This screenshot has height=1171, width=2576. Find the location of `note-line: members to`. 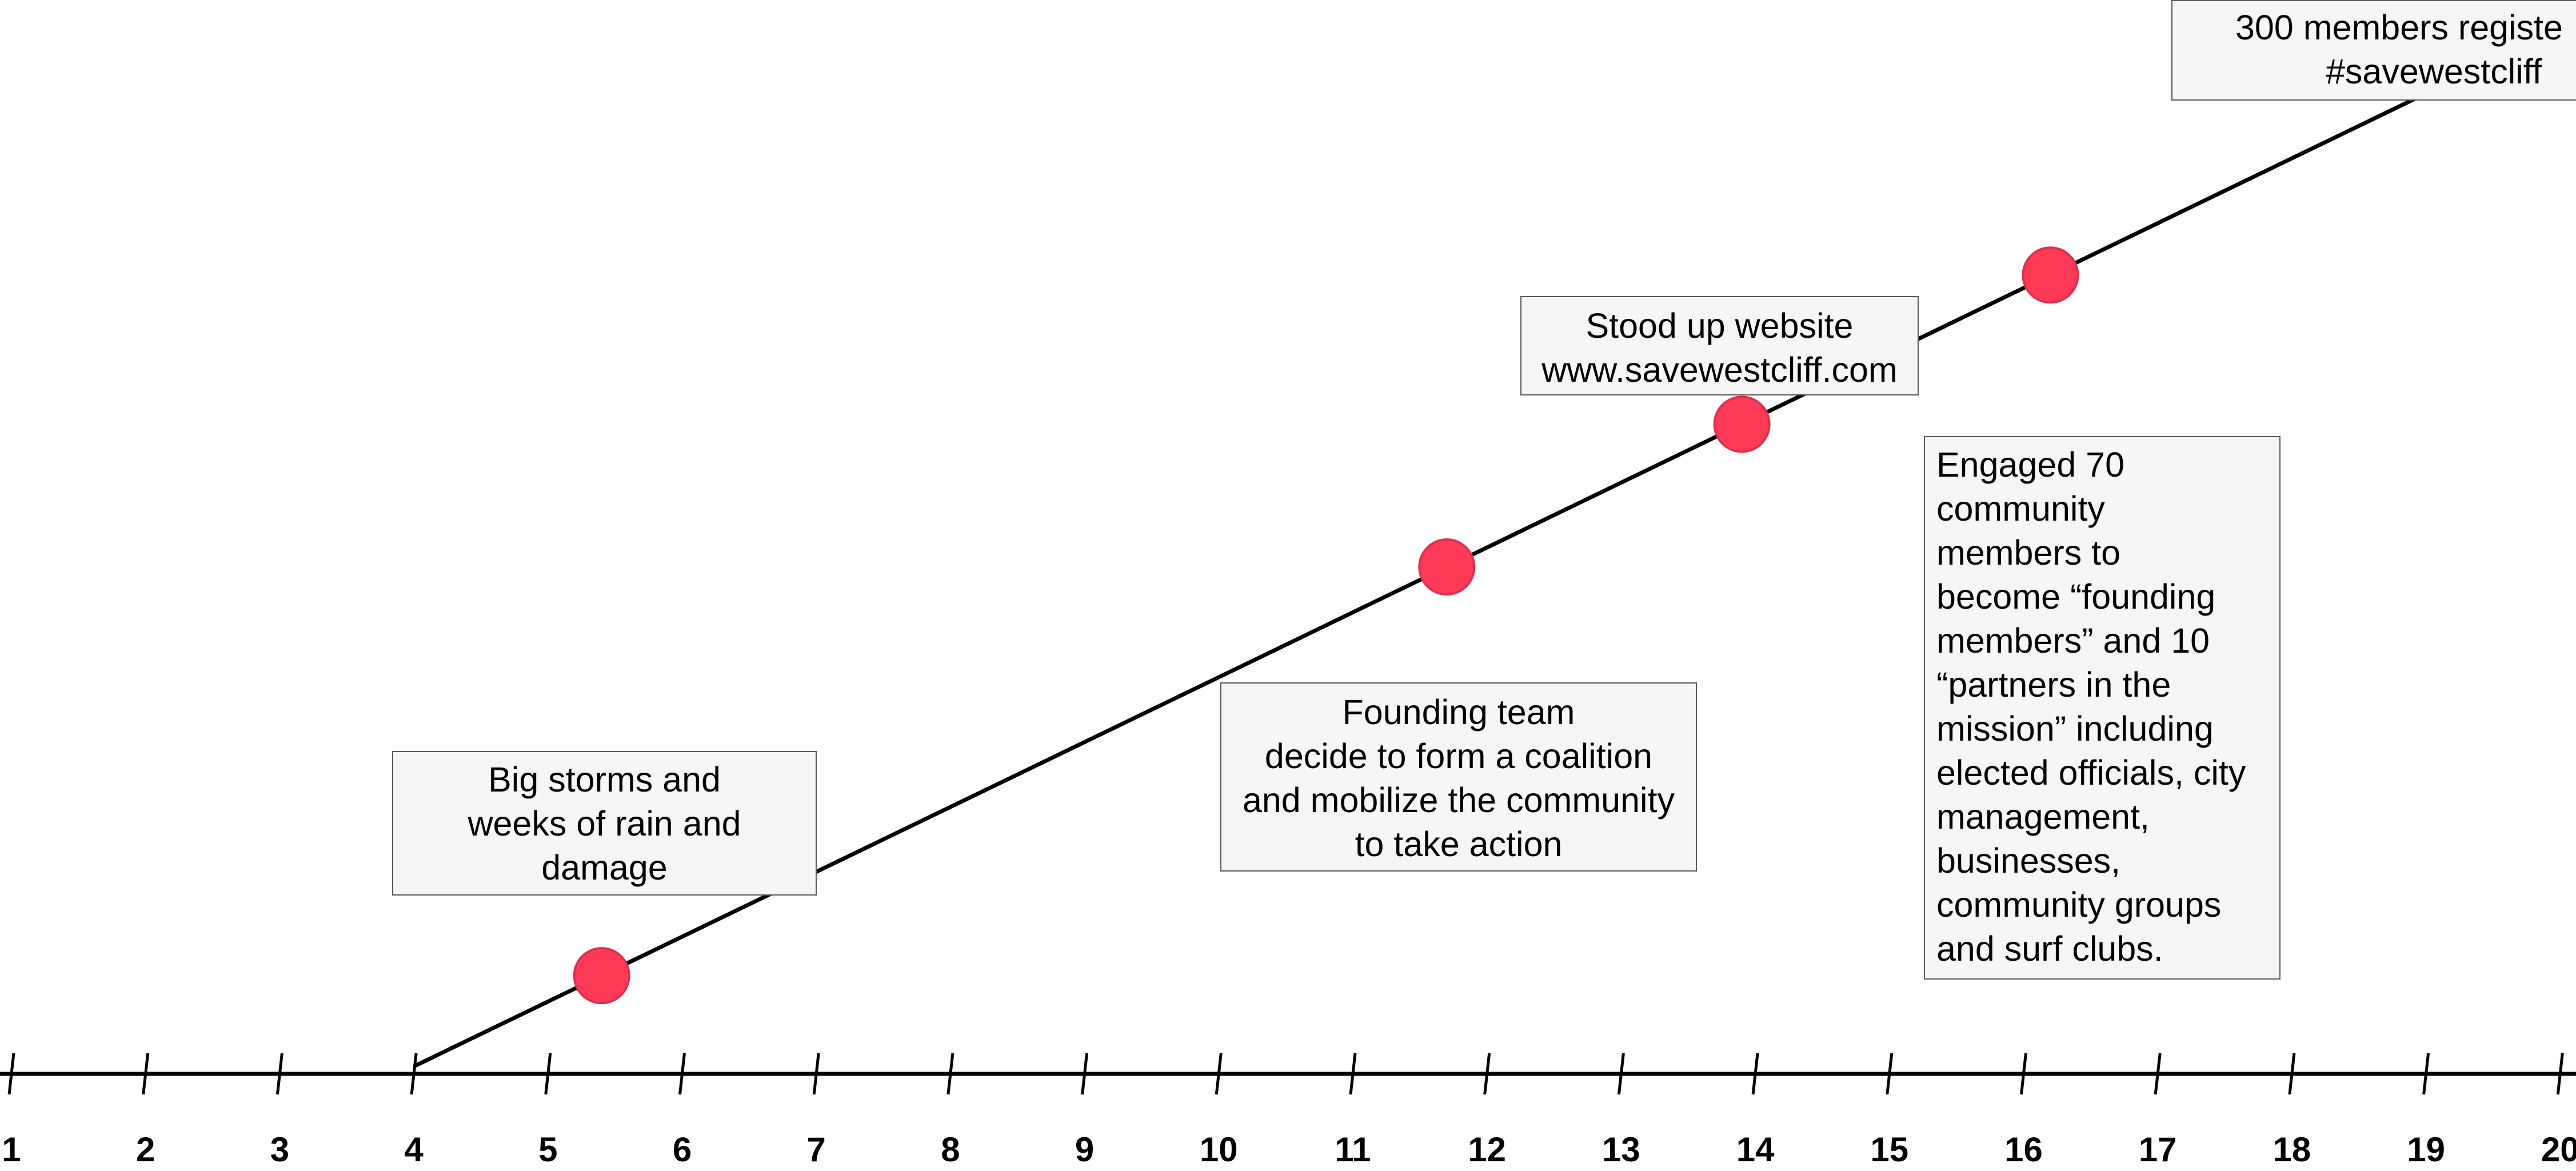

note-line: members to is located at coordinates (2028, 552).